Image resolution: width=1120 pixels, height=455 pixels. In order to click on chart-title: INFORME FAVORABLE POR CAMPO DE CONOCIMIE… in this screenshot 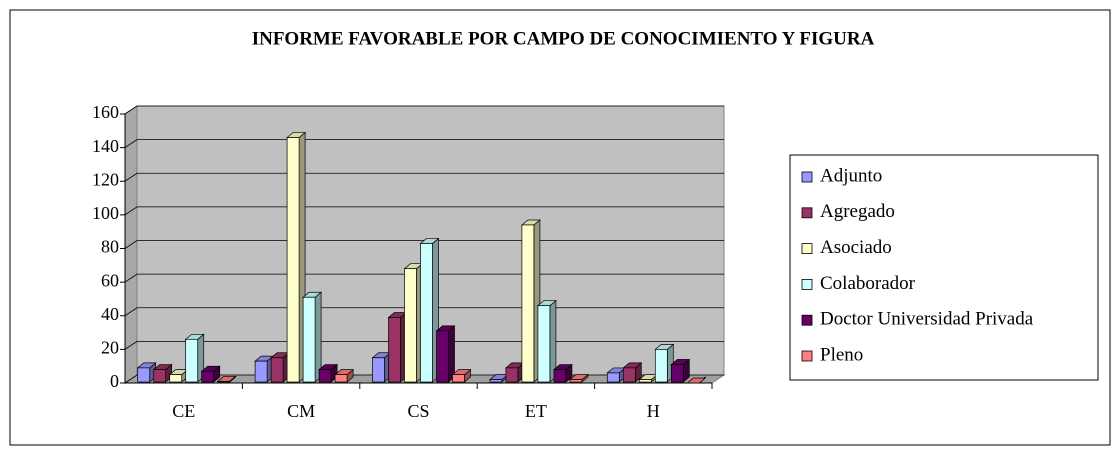, I will do `click(563, 38)`.